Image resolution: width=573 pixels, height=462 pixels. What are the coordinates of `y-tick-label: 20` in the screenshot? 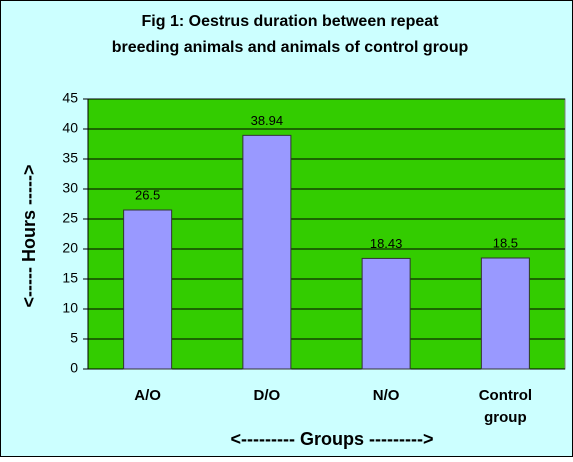 It's located at (70, 248).